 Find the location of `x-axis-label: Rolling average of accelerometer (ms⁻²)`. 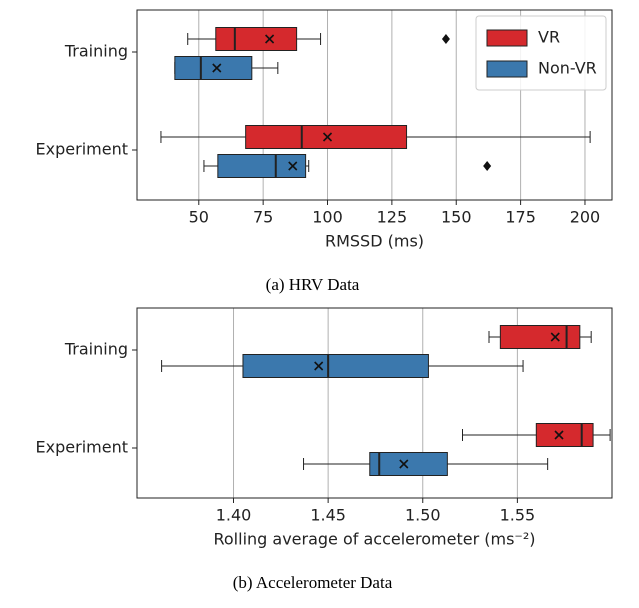

x-axis-label: Rolling average of accelerometer (ms⁻²) is located at coordinates (374, 539).